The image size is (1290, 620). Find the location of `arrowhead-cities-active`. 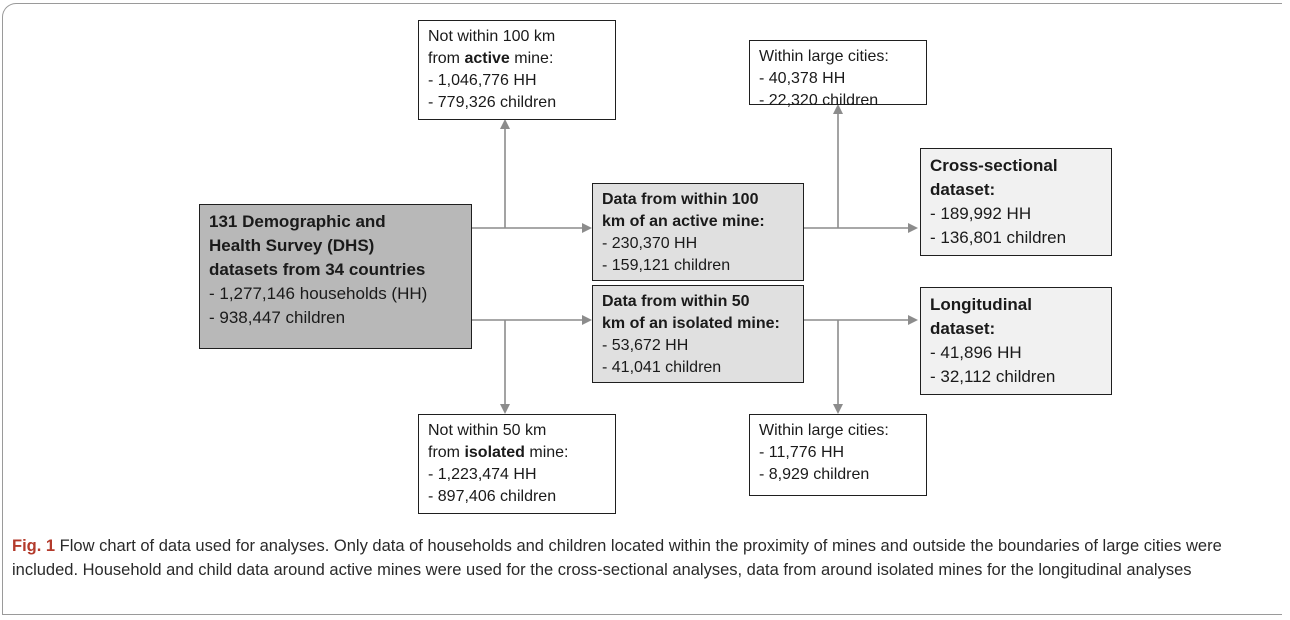

arrowhead-cities-active is located at coordinates (838, 109).